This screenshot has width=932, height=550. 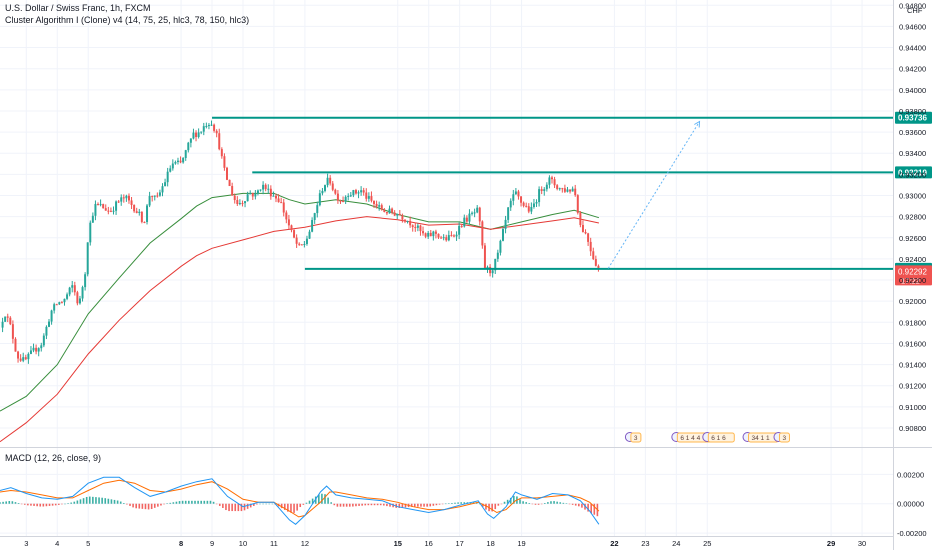 I want to click on event-marker-label: 34 1 1, so click(x=761, y=438).